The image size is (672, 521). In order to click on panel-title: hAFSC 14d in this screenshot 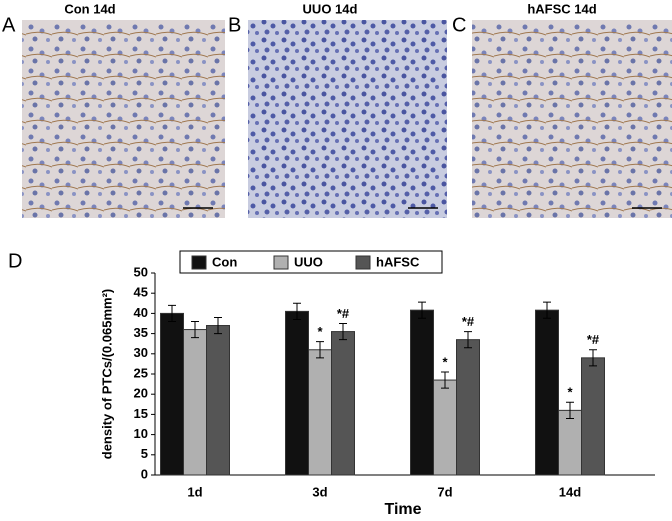, I will do `click(561, 8)`.